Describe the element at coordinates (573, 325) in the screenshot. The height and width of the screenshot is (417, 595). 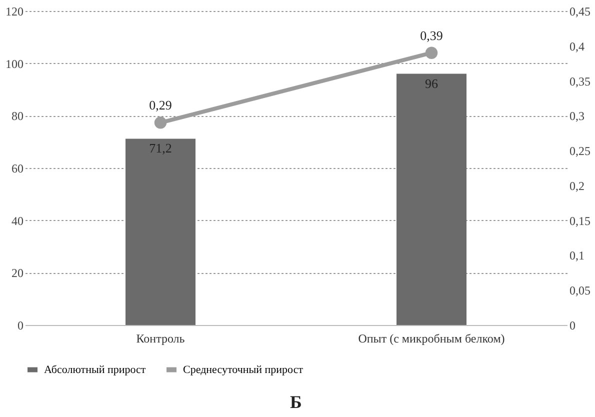
I see `y2-tick-label: 0` at that location.